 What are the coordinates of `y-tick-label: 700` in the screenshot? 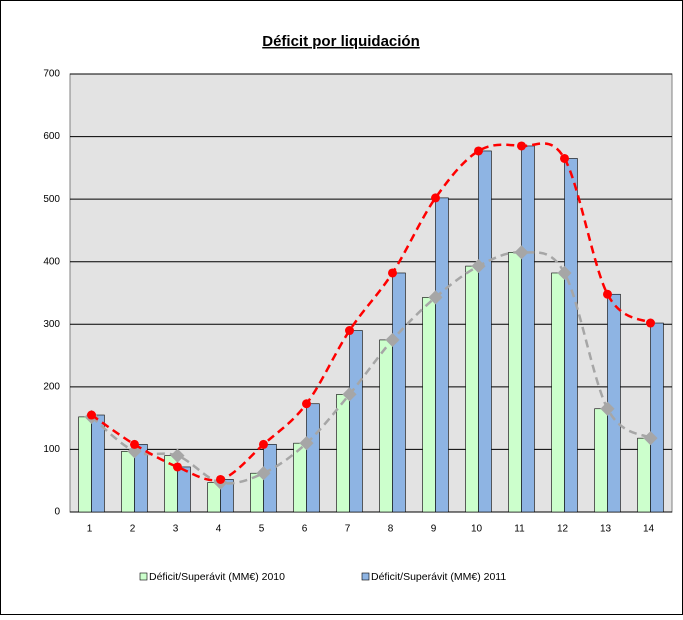 It's located at (51, 74).